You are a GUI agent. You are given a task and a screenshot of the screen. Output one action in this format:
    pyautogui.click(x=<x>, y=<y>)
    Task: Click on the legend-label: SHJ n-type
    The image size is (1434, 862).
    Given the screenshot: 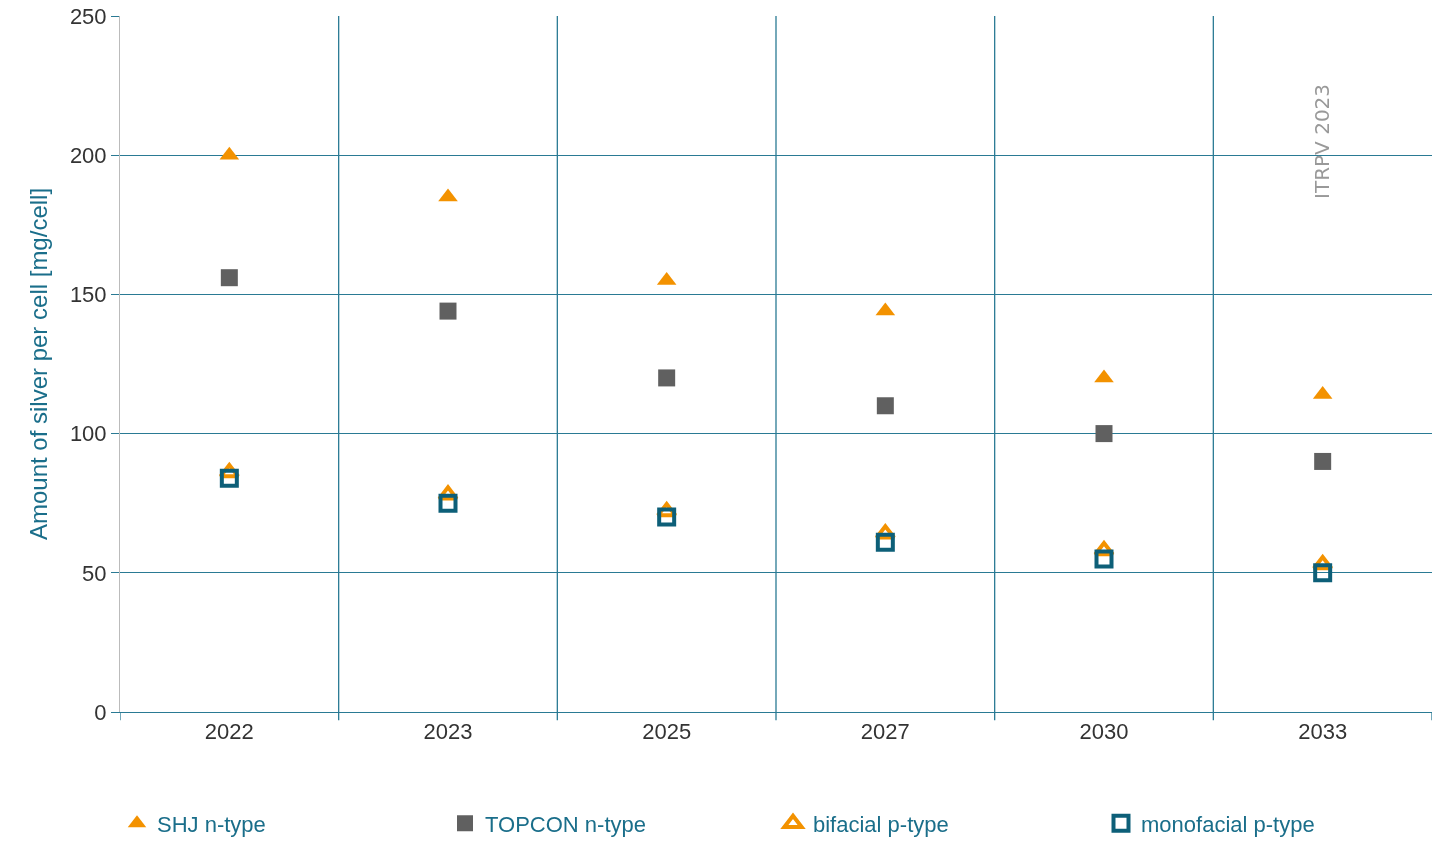 What is the action you would take?
    pyautogui.click(x=211, y=824)
    